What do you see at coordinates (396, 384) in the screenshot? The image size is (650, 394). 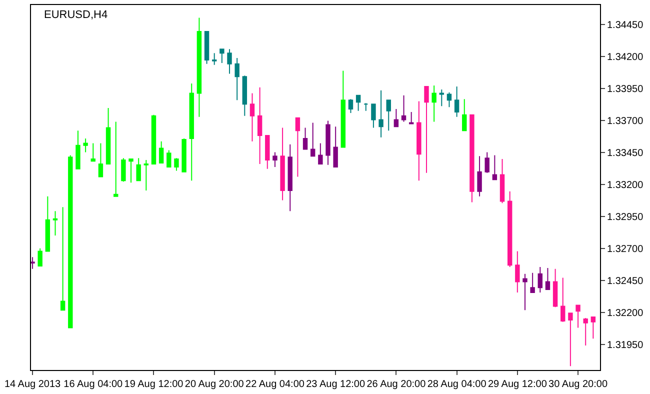 I see `x-tick-label: 26 Aug 20:00` at bounding box center [396, 384].